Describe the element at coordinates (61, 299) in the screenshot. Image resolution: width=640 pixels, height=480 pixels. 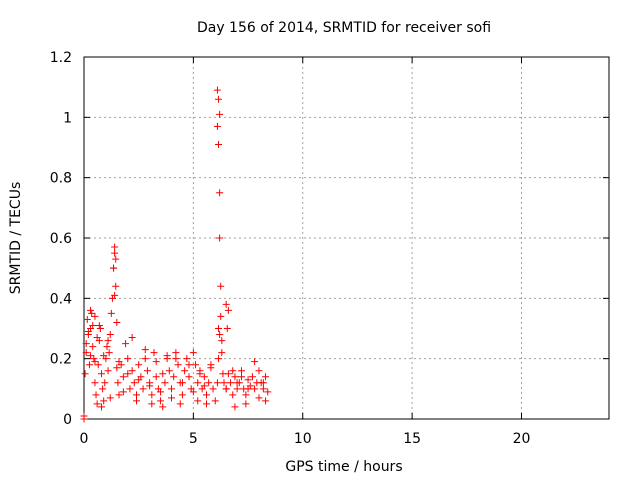
I see `y-tick-label: 0.4` at that location.